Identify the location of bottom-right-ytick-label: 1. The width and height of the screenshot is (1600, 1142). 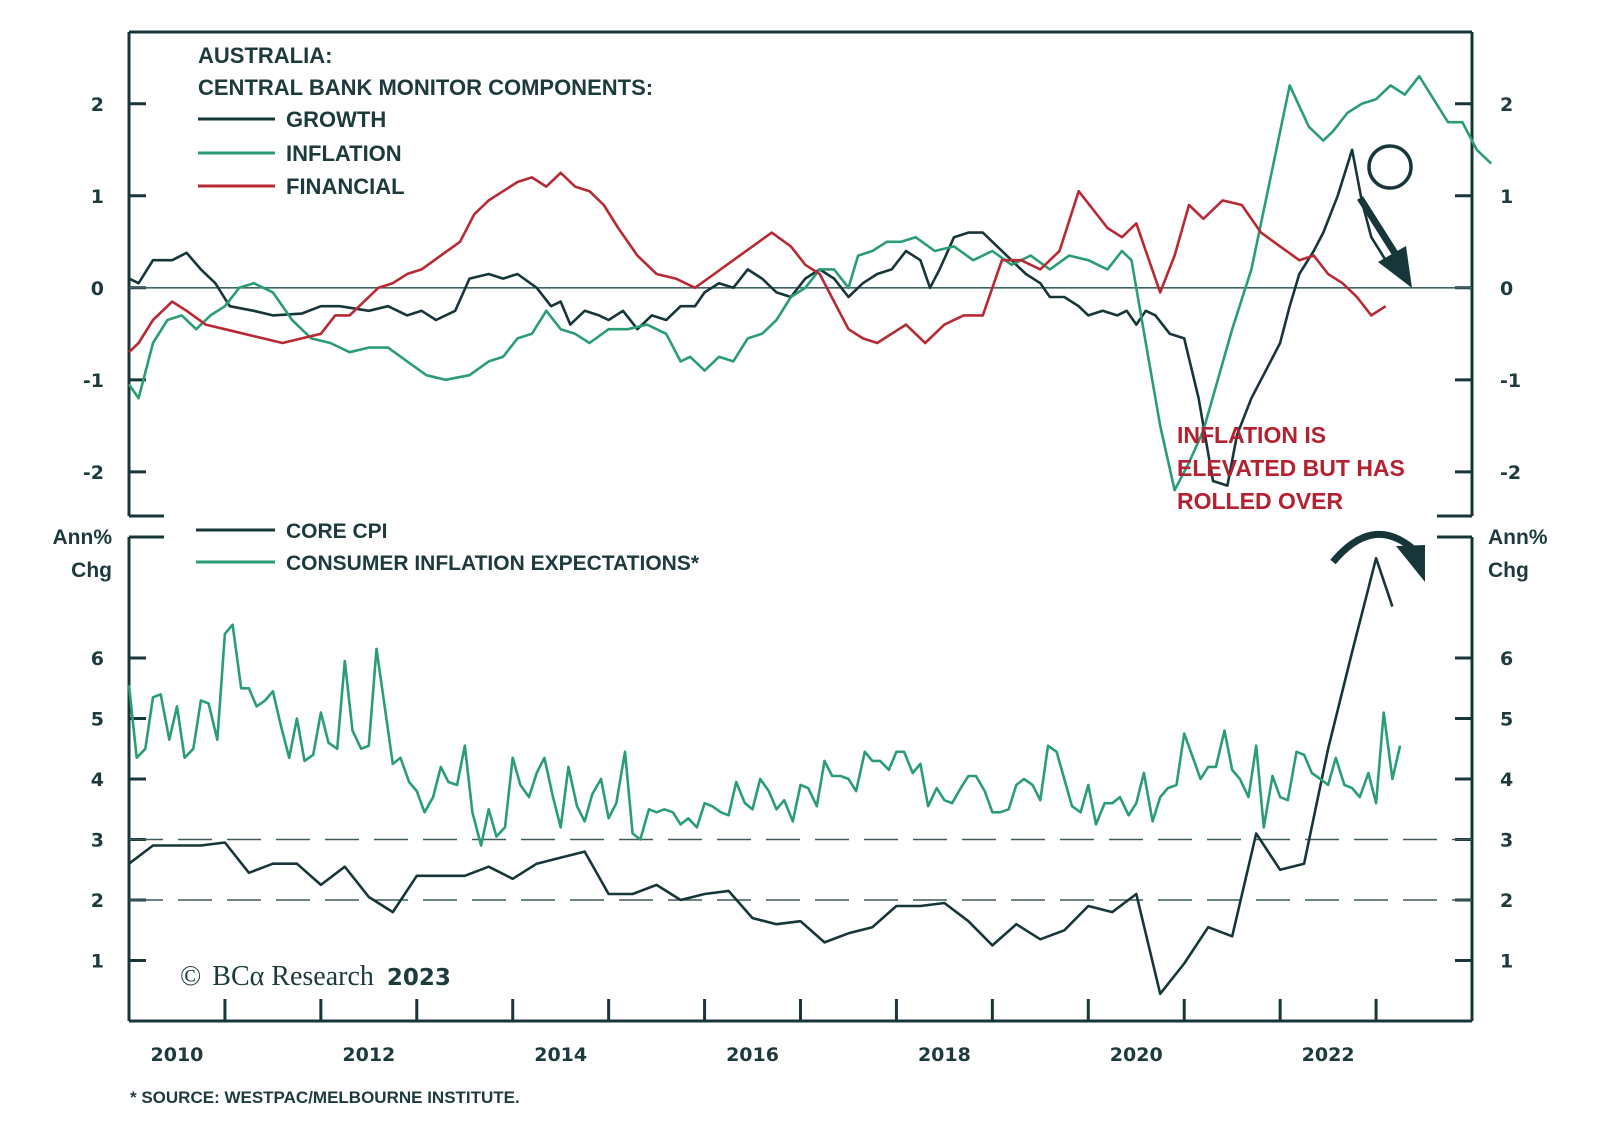
(1506, 962).